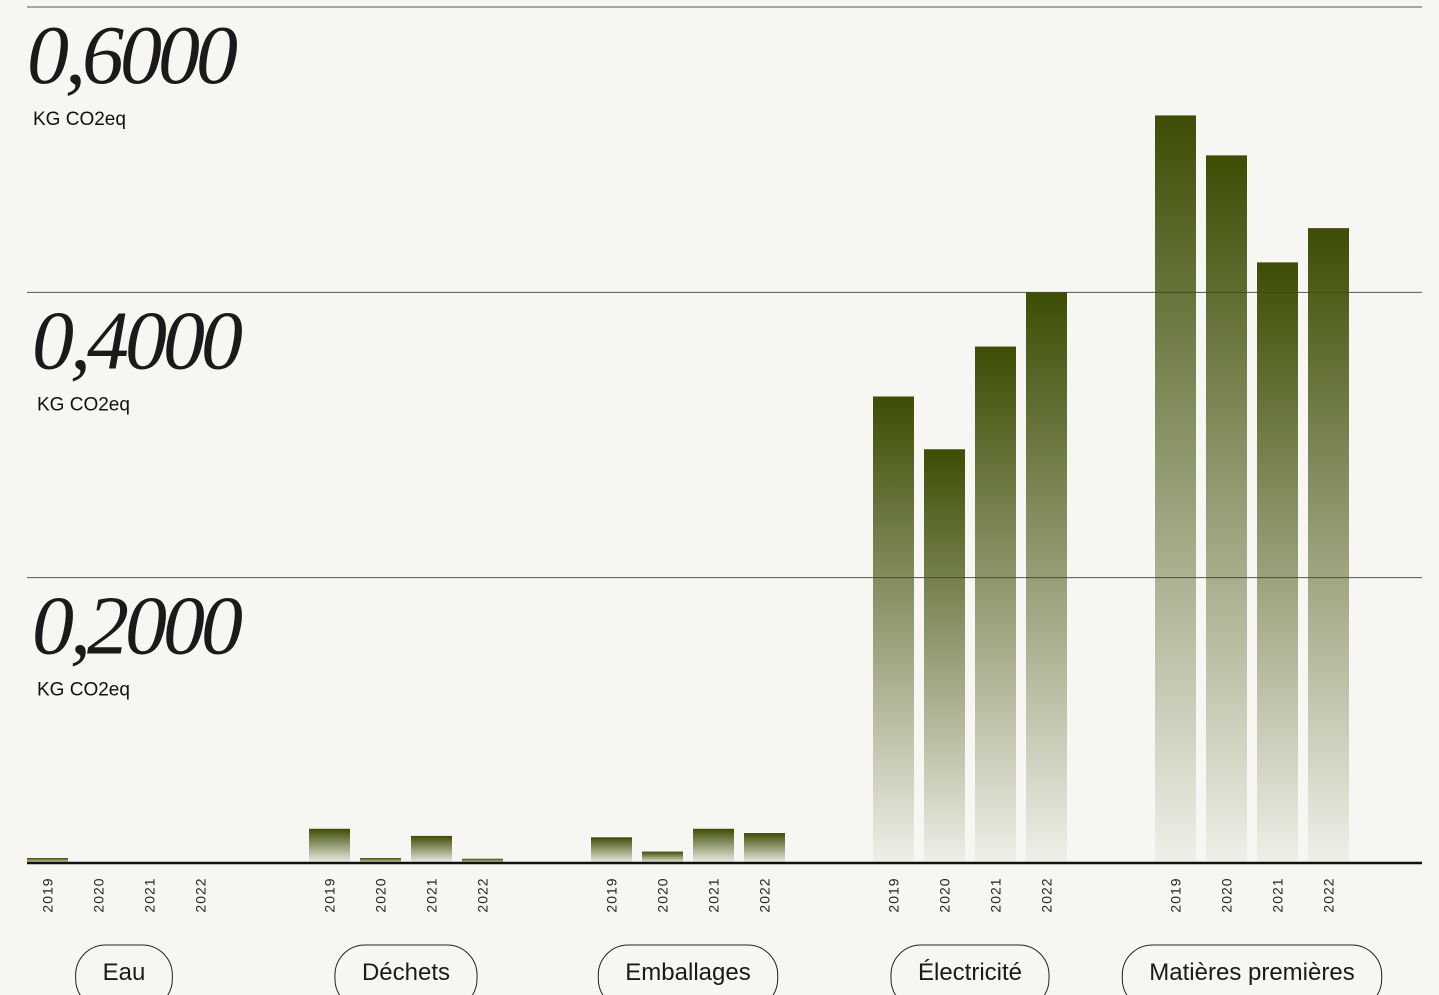 This screenshot has height=995, width=1439. I want to click on category-button: Déchets, so click(406, 969).